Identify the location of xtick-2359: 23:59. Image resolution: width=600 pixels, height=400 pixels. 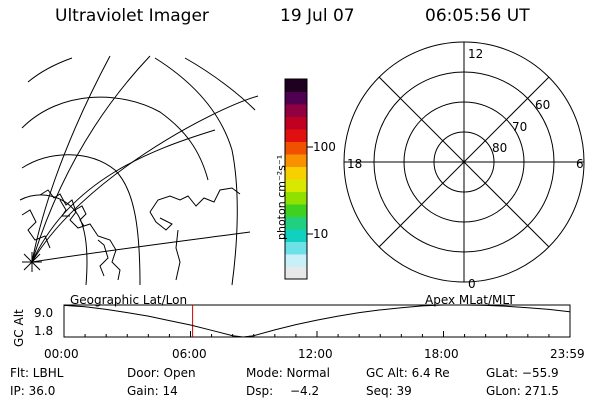
(567, 354).